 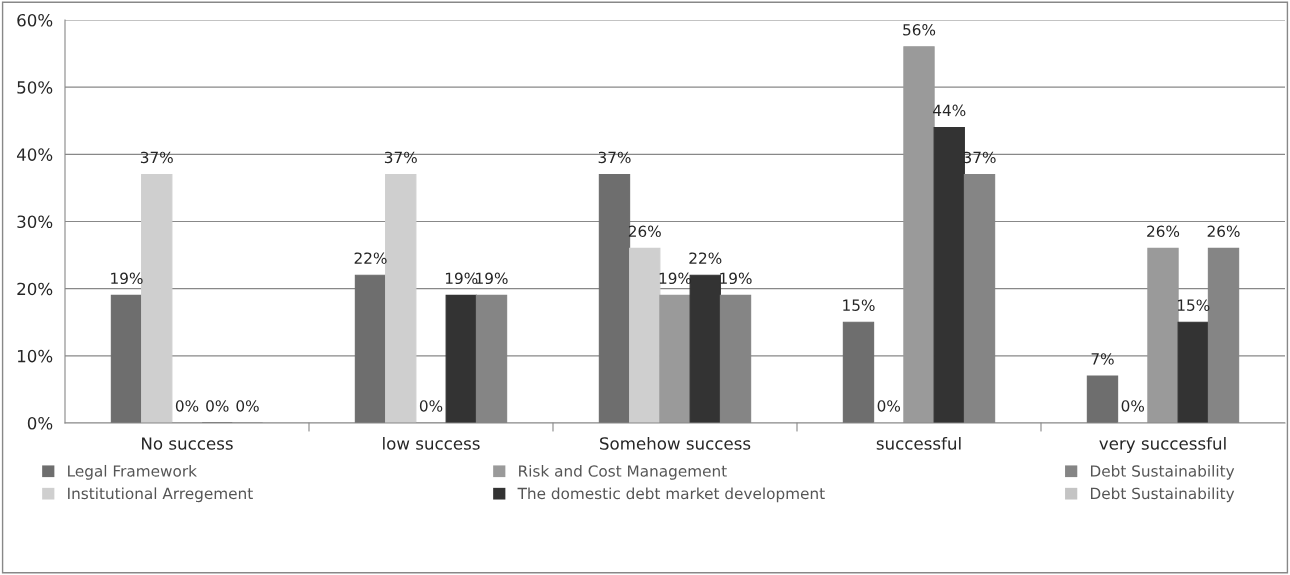 I want to click on x-tick-label: low success, so click(x=431, y=443).